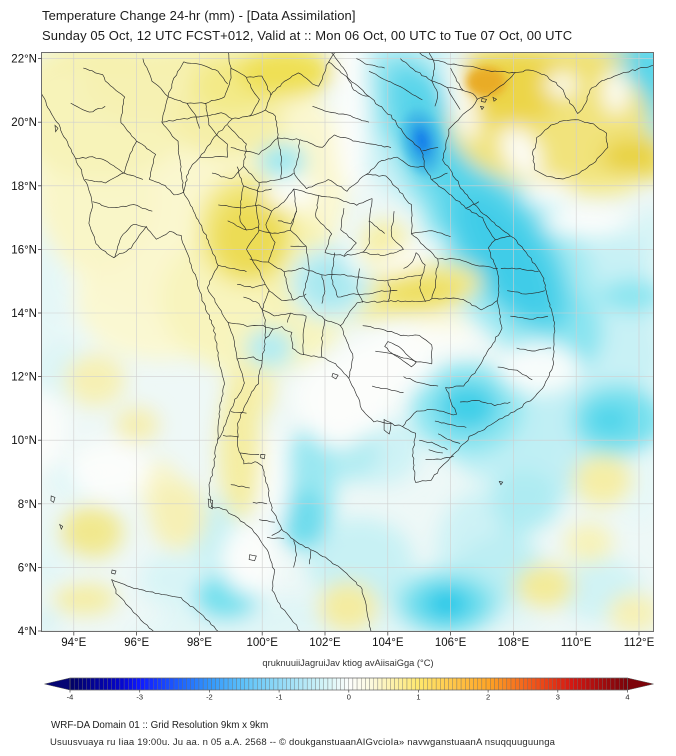 The height and width of the screenshot is (756, 676). I want to click on svg-text: 4, so click(627, 697).